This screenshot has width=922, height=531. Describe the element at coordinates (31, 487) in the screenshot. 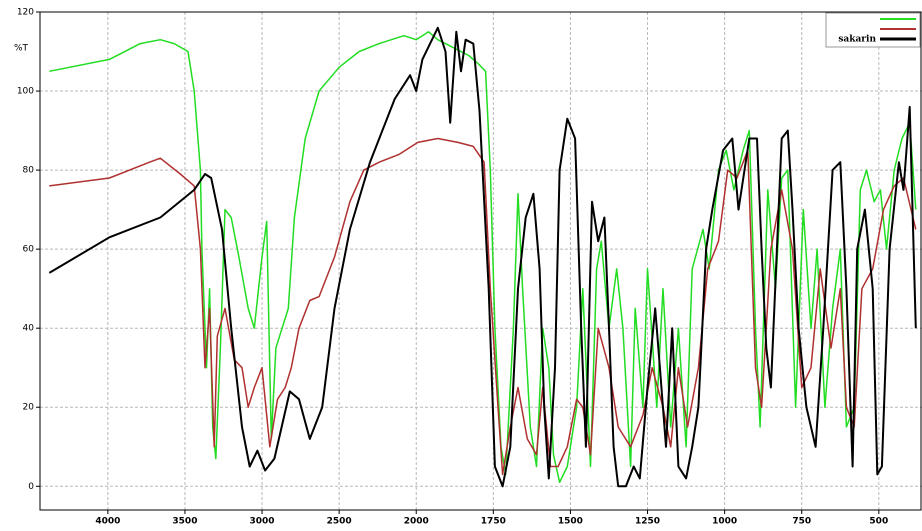

I see `y-tick-label: 0` at that location.